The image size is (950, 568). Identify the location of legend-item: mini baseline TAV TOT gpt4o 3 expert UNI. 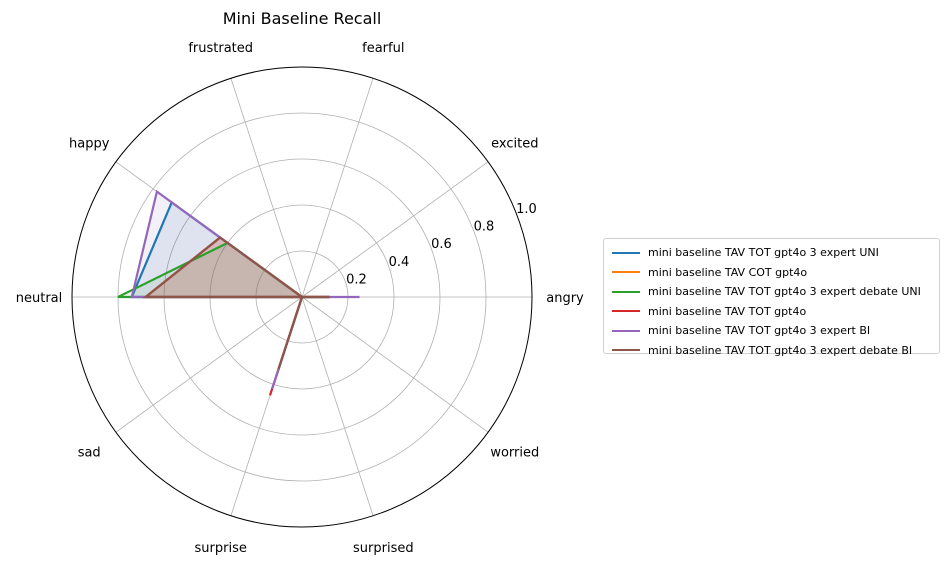
(771, 253).